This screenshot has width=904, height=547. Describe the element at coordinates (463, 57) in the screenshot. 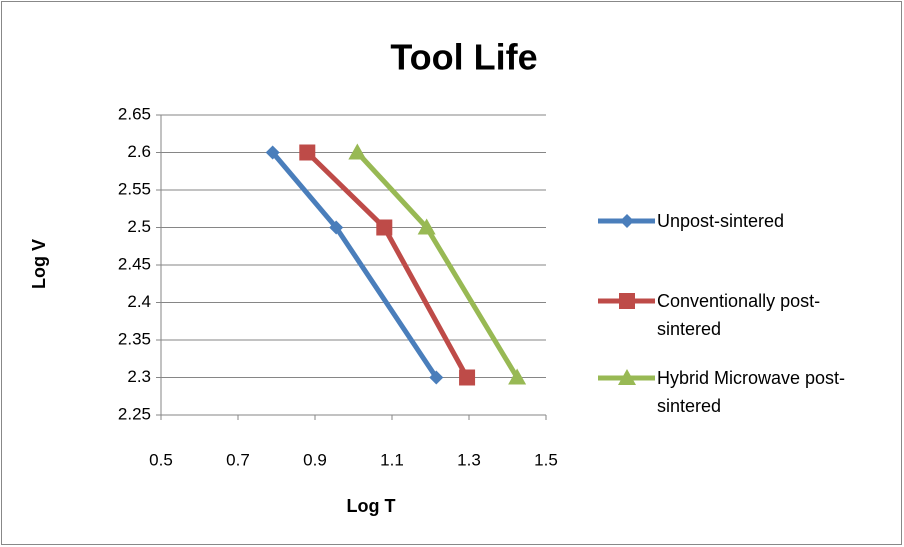

I see `chart-title: Tool Life` at that location.